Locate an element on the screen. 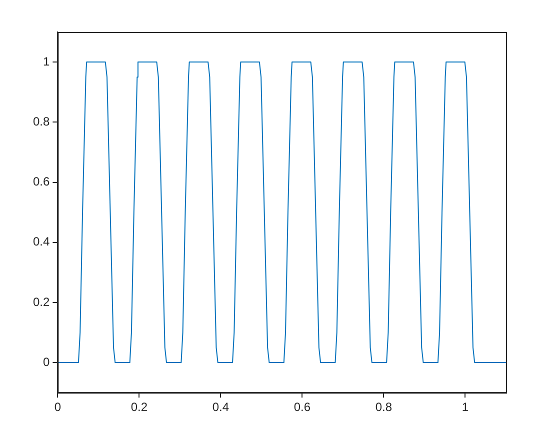 The width and height of the screenshot is (560, 440). x-tick-label: 0.6 is located at coordinates (302, 407).